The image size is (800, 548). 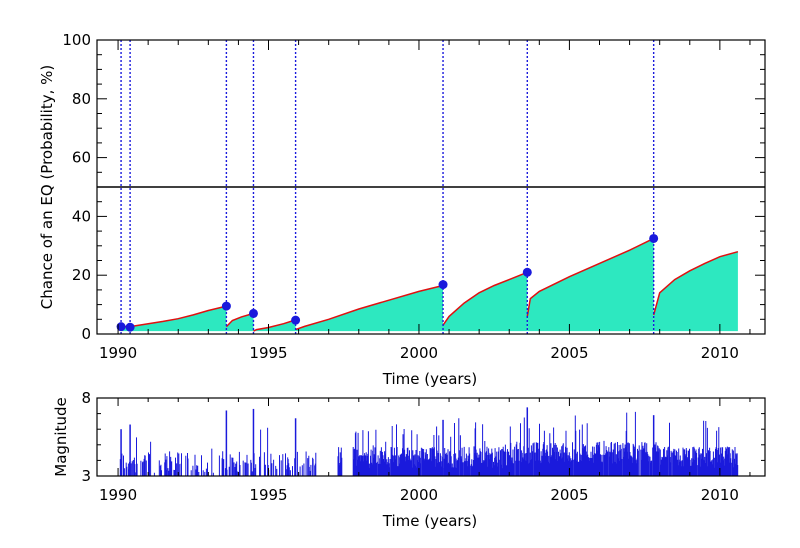 I want to click on probability-y-tick-label-60: 60, so click(x=81, y=158).